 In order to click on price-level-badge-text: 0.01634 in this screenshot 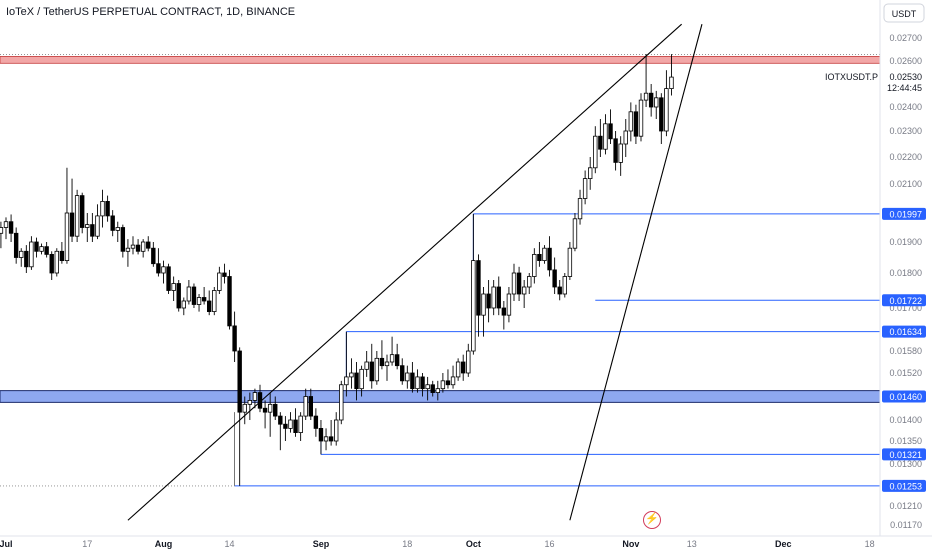, I will do `click(905, 332)`.